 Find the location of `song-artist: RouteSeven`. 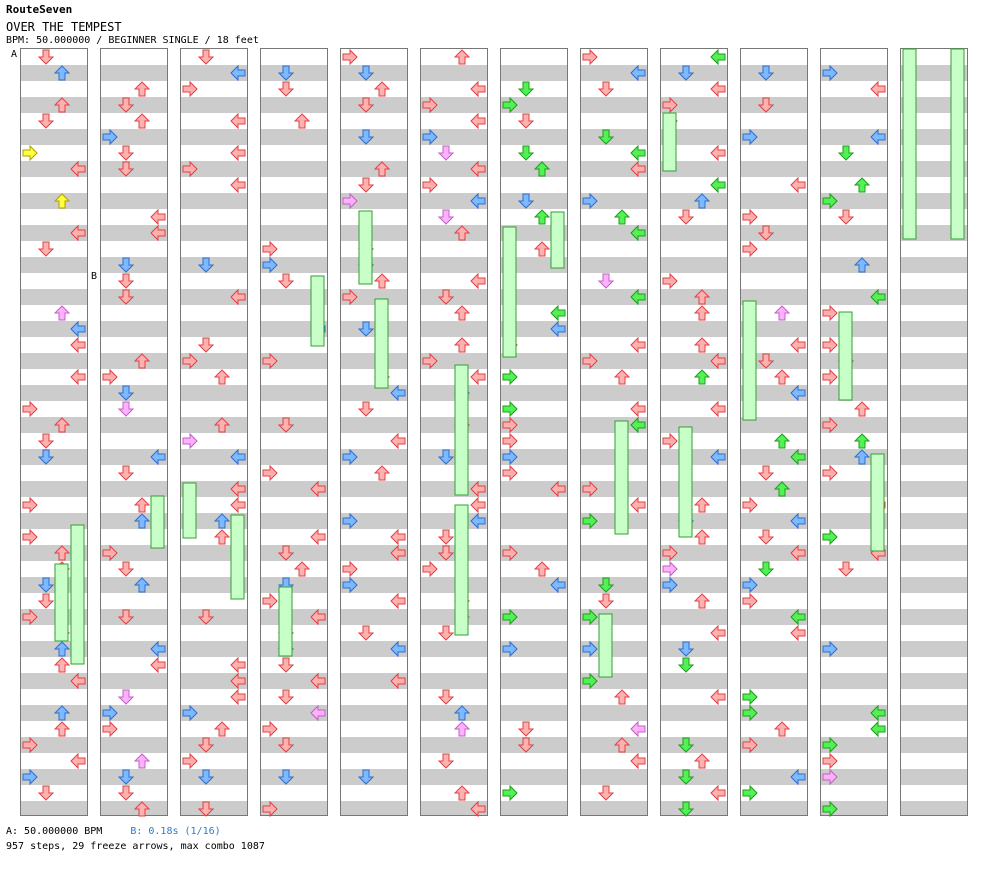

song-artist: RouteSeven is located at coordinates (39, 9).